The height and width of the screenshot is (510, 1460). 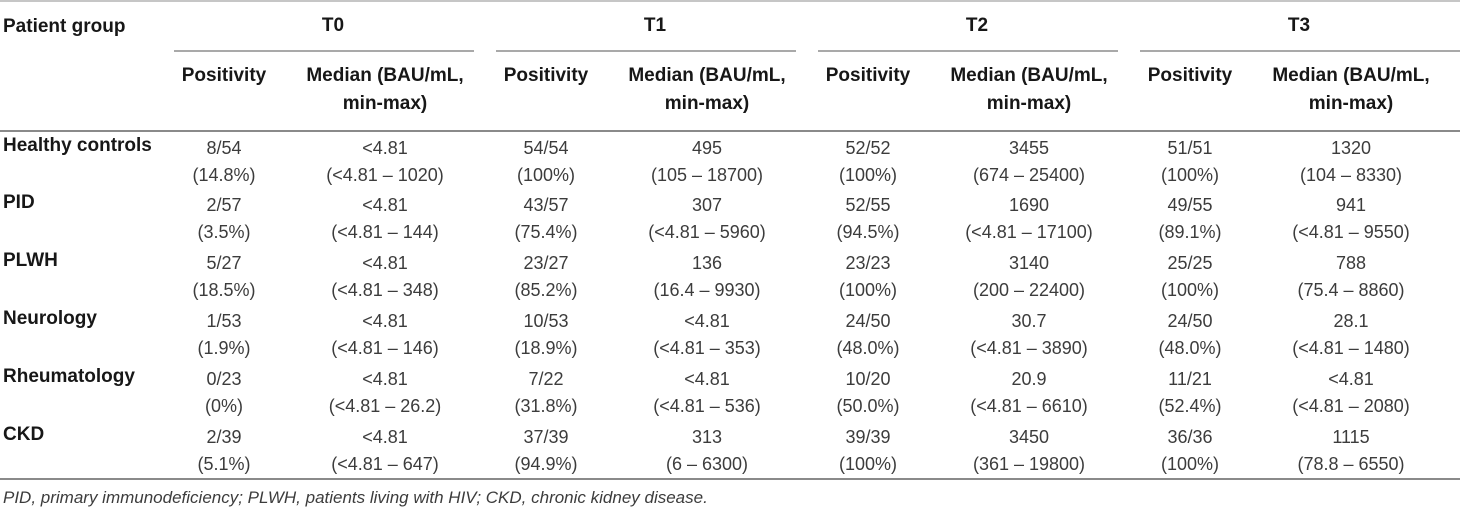 What do you see at coordinates (385, 218) in the screenshot?
I see `median-cell: <4.81 (<4.81 – 144)` at bounding box center [385, 218].